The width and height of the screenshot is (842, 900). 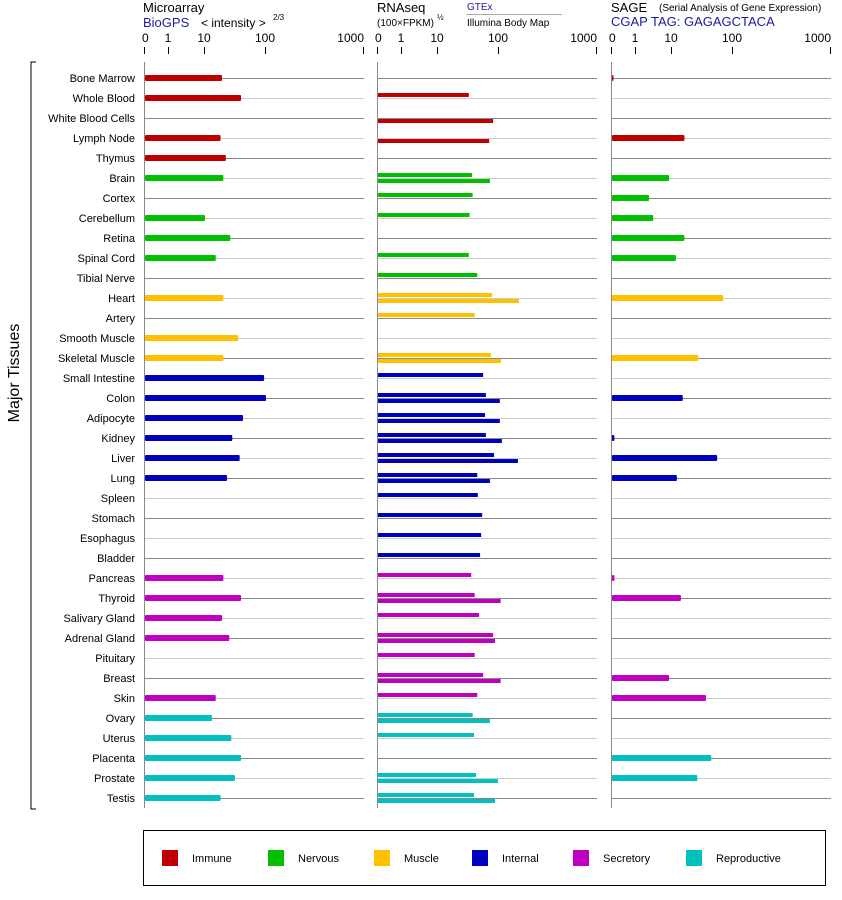 I want to click on tissue-label: Spleen, so click(x=118, y=499).